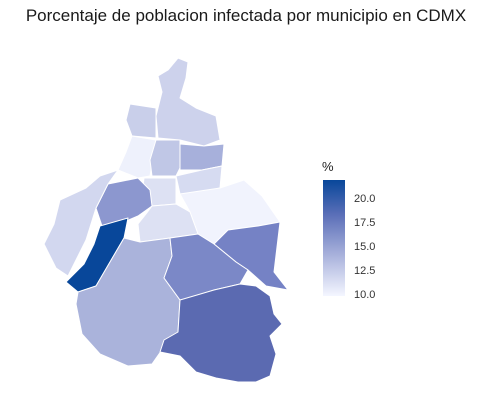  What do you see at coordinates (328, 166) in the screenshot?
I see `legend-title: %` at bounding box center [328, 166].